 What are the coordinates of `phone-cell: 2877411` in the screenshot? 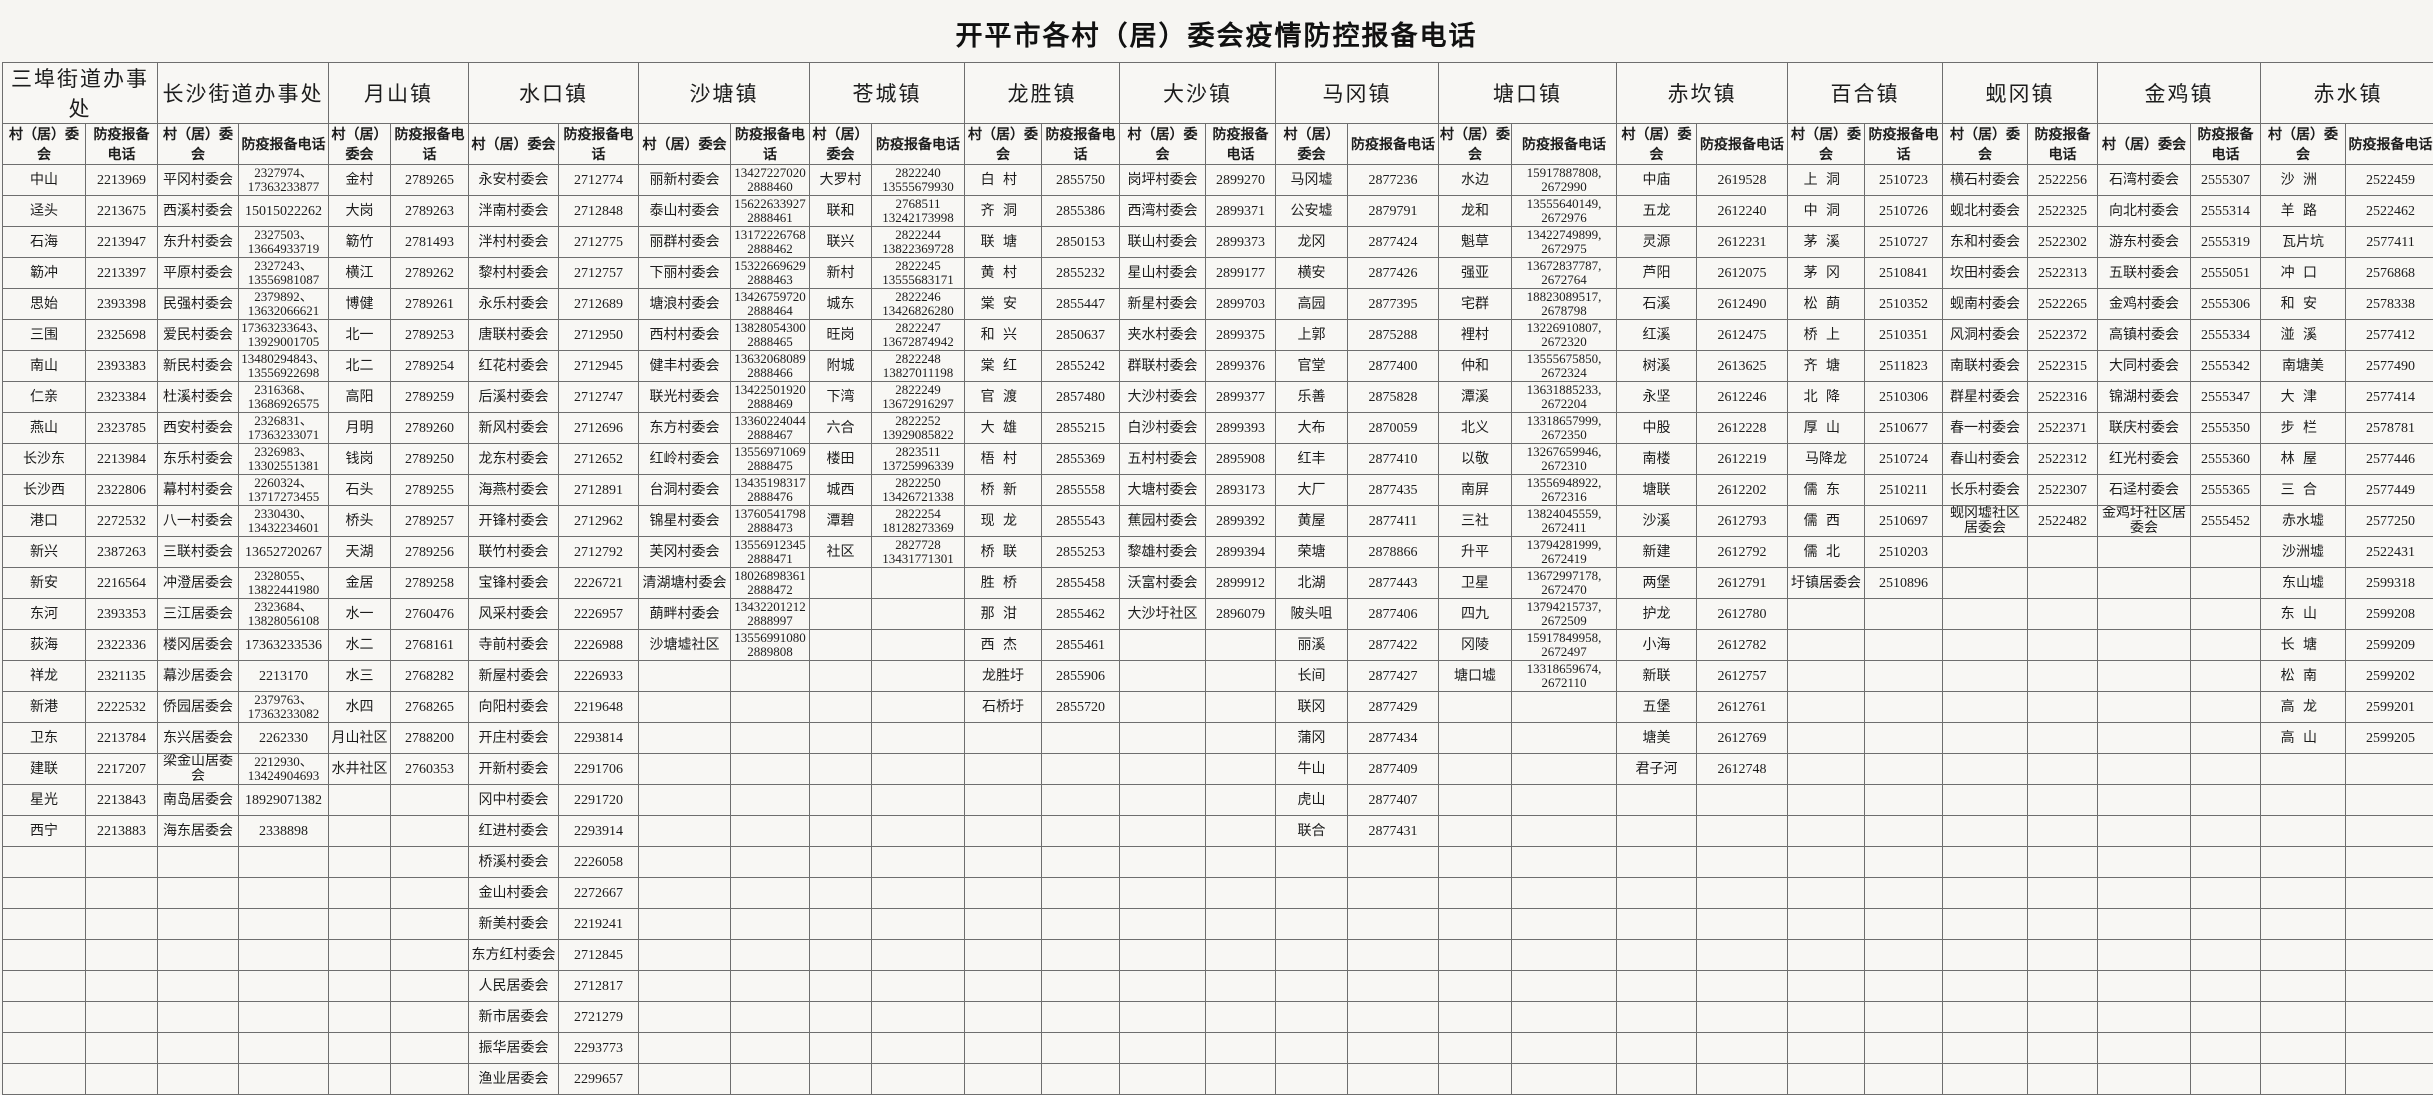 It's located at (1393, 521).